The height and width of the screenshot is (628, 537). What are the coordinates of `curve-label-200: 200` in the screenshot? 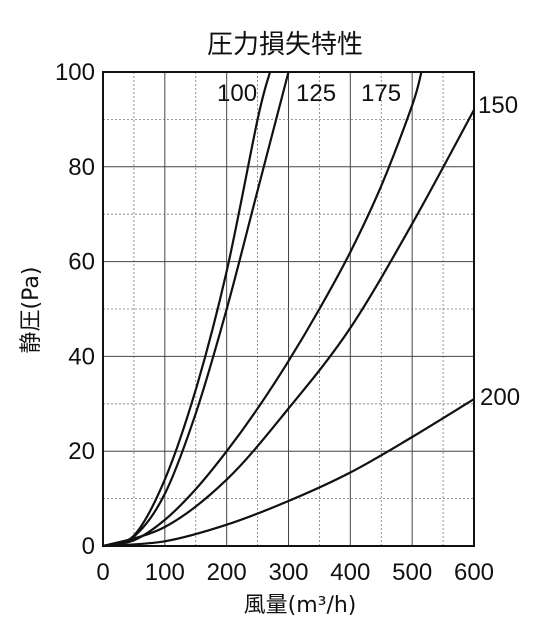 It's located at (500, 397).